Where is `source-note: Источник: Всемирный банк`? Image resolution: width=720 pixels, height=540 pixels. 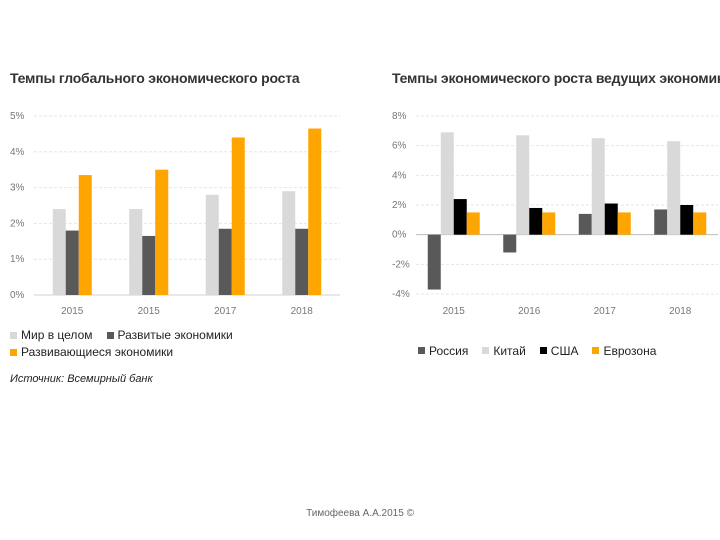 source-note: Источник: Всемирный банк is located at coordinates (81, 379).